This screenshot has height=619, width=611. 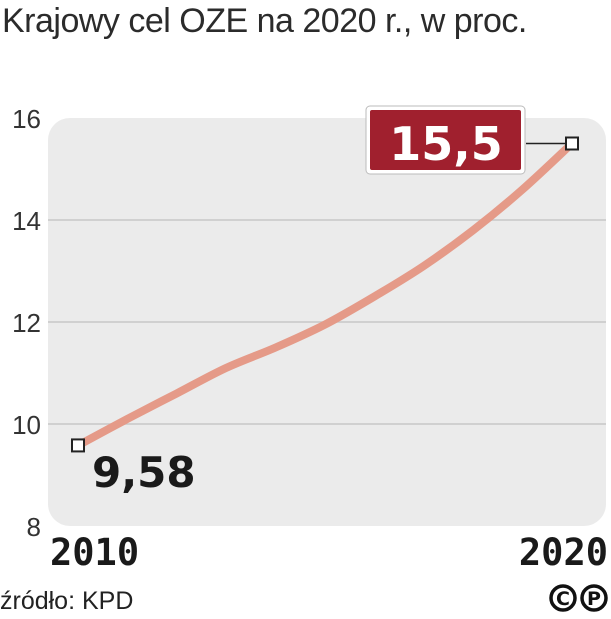 I want to click on annotation-label-end: 15,5, so click(x=446, y=144).